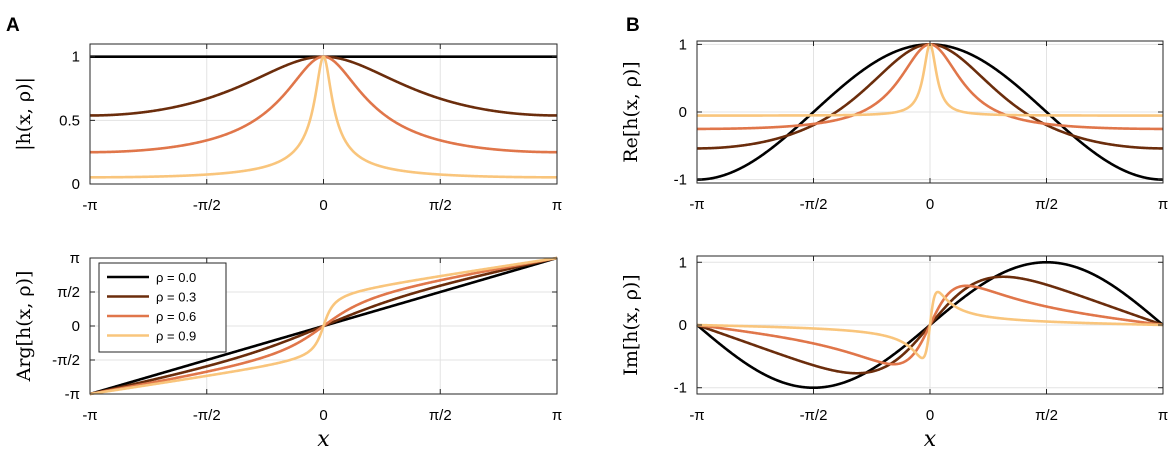 The height and width of the screenshot is (451, 1170). What do you see at coordinates (75, 258) in the screenshot?
I see `y-tick-label: π` at bounding box center [75, 258].